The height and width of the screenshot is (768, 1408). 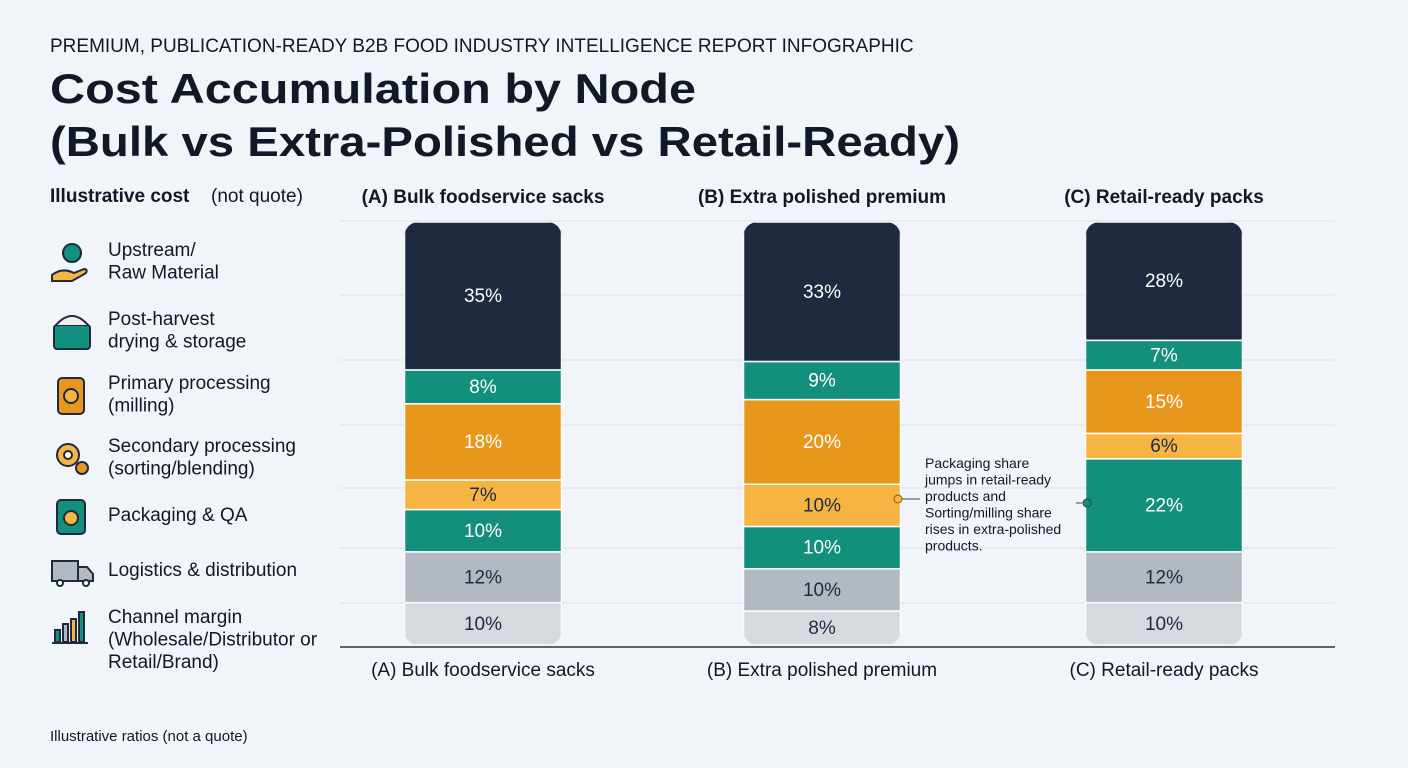 I want to click on value-label: 9%, so click(x=822, y=381).